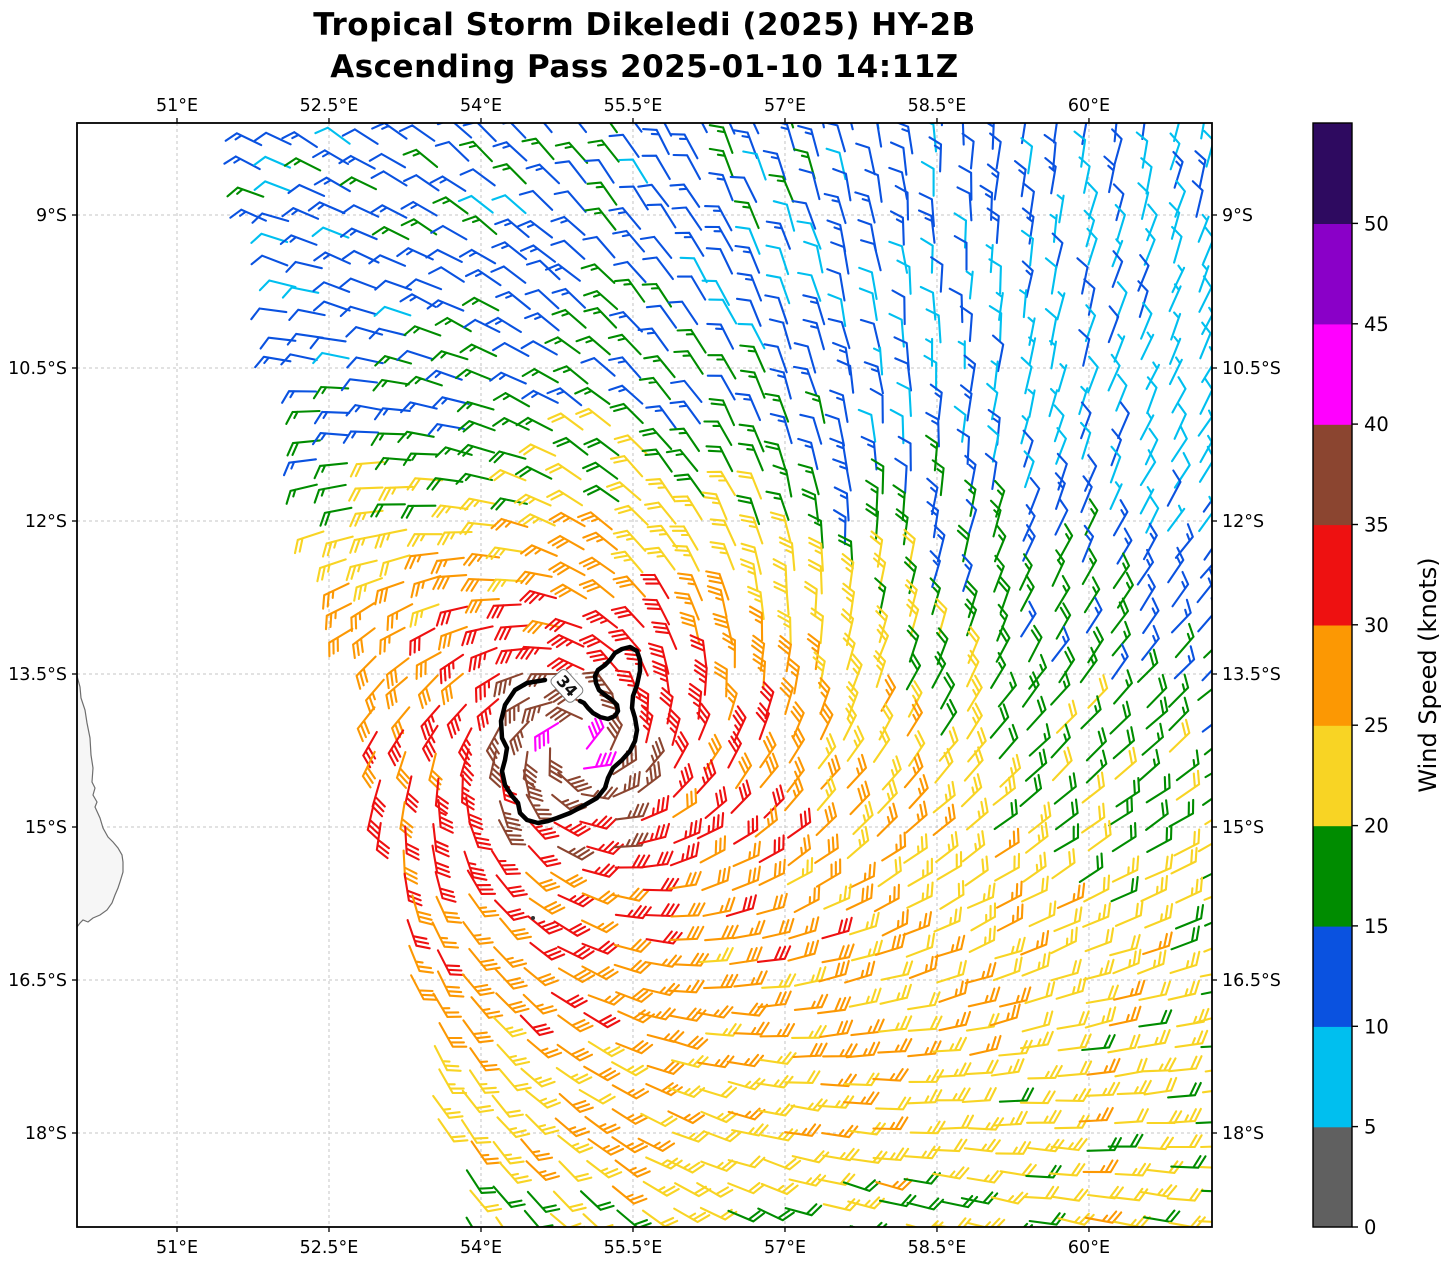  Describe the element at coordinates (1332, 776) in the screenshot. I see `colorbar-segment` at that location.